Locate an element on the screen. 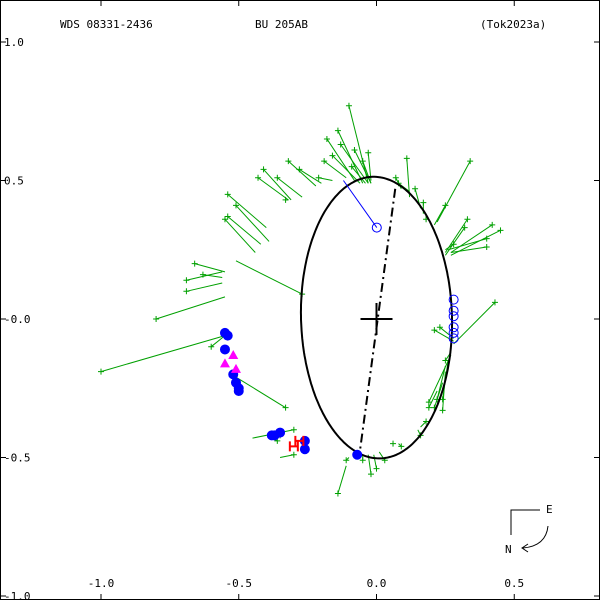  triangle-point is located at coordinates (233, 355).